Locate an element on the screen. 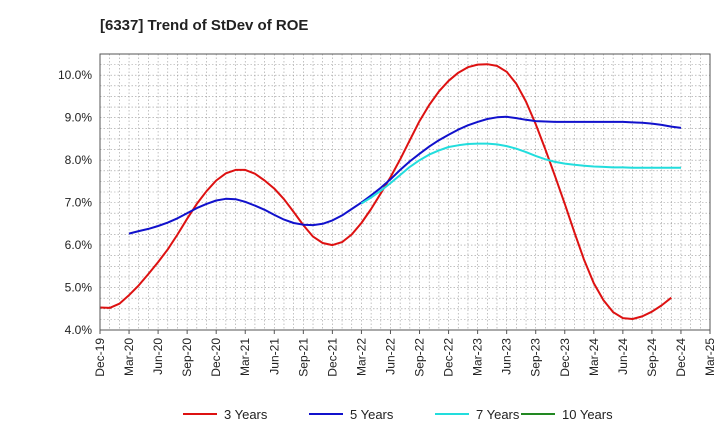 This screenshot has height=440, width=720. y-axis-ticks: 4.0% 5.0% 6.0% 7.0% 8.0% 9.0% 10.0% is located at coordinates (75, 202).